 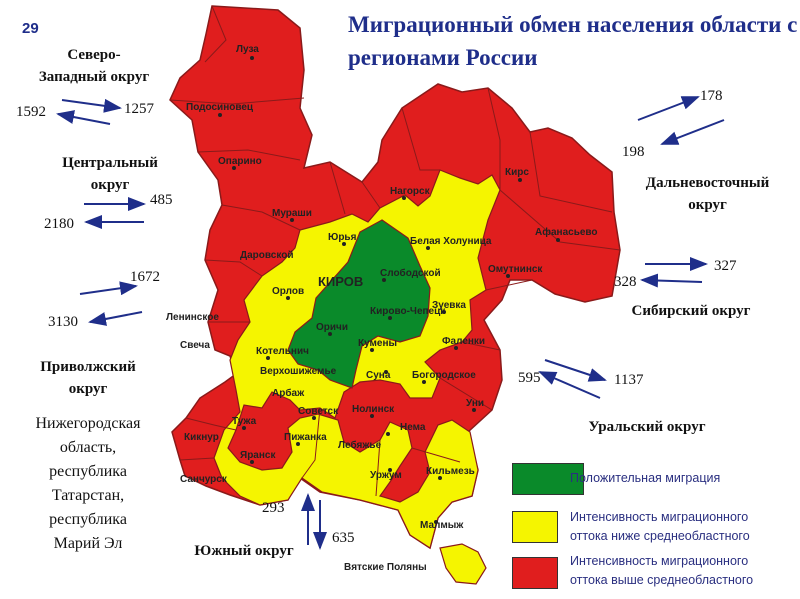 What do you see at coordinates (566, 232) in the screenshot?
I see `town-label: Афанасьево` at bounding box center [566, 232].